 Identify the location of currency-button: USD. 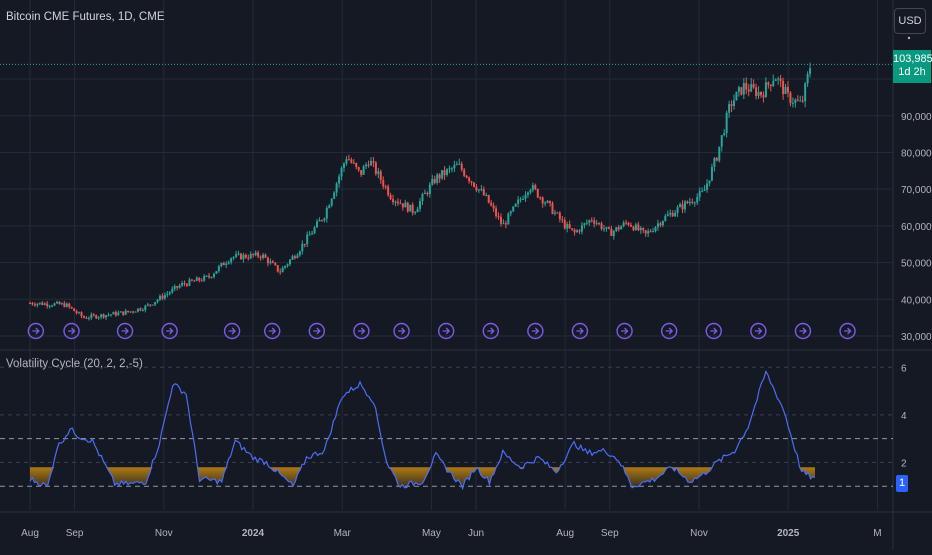
(910, 21).